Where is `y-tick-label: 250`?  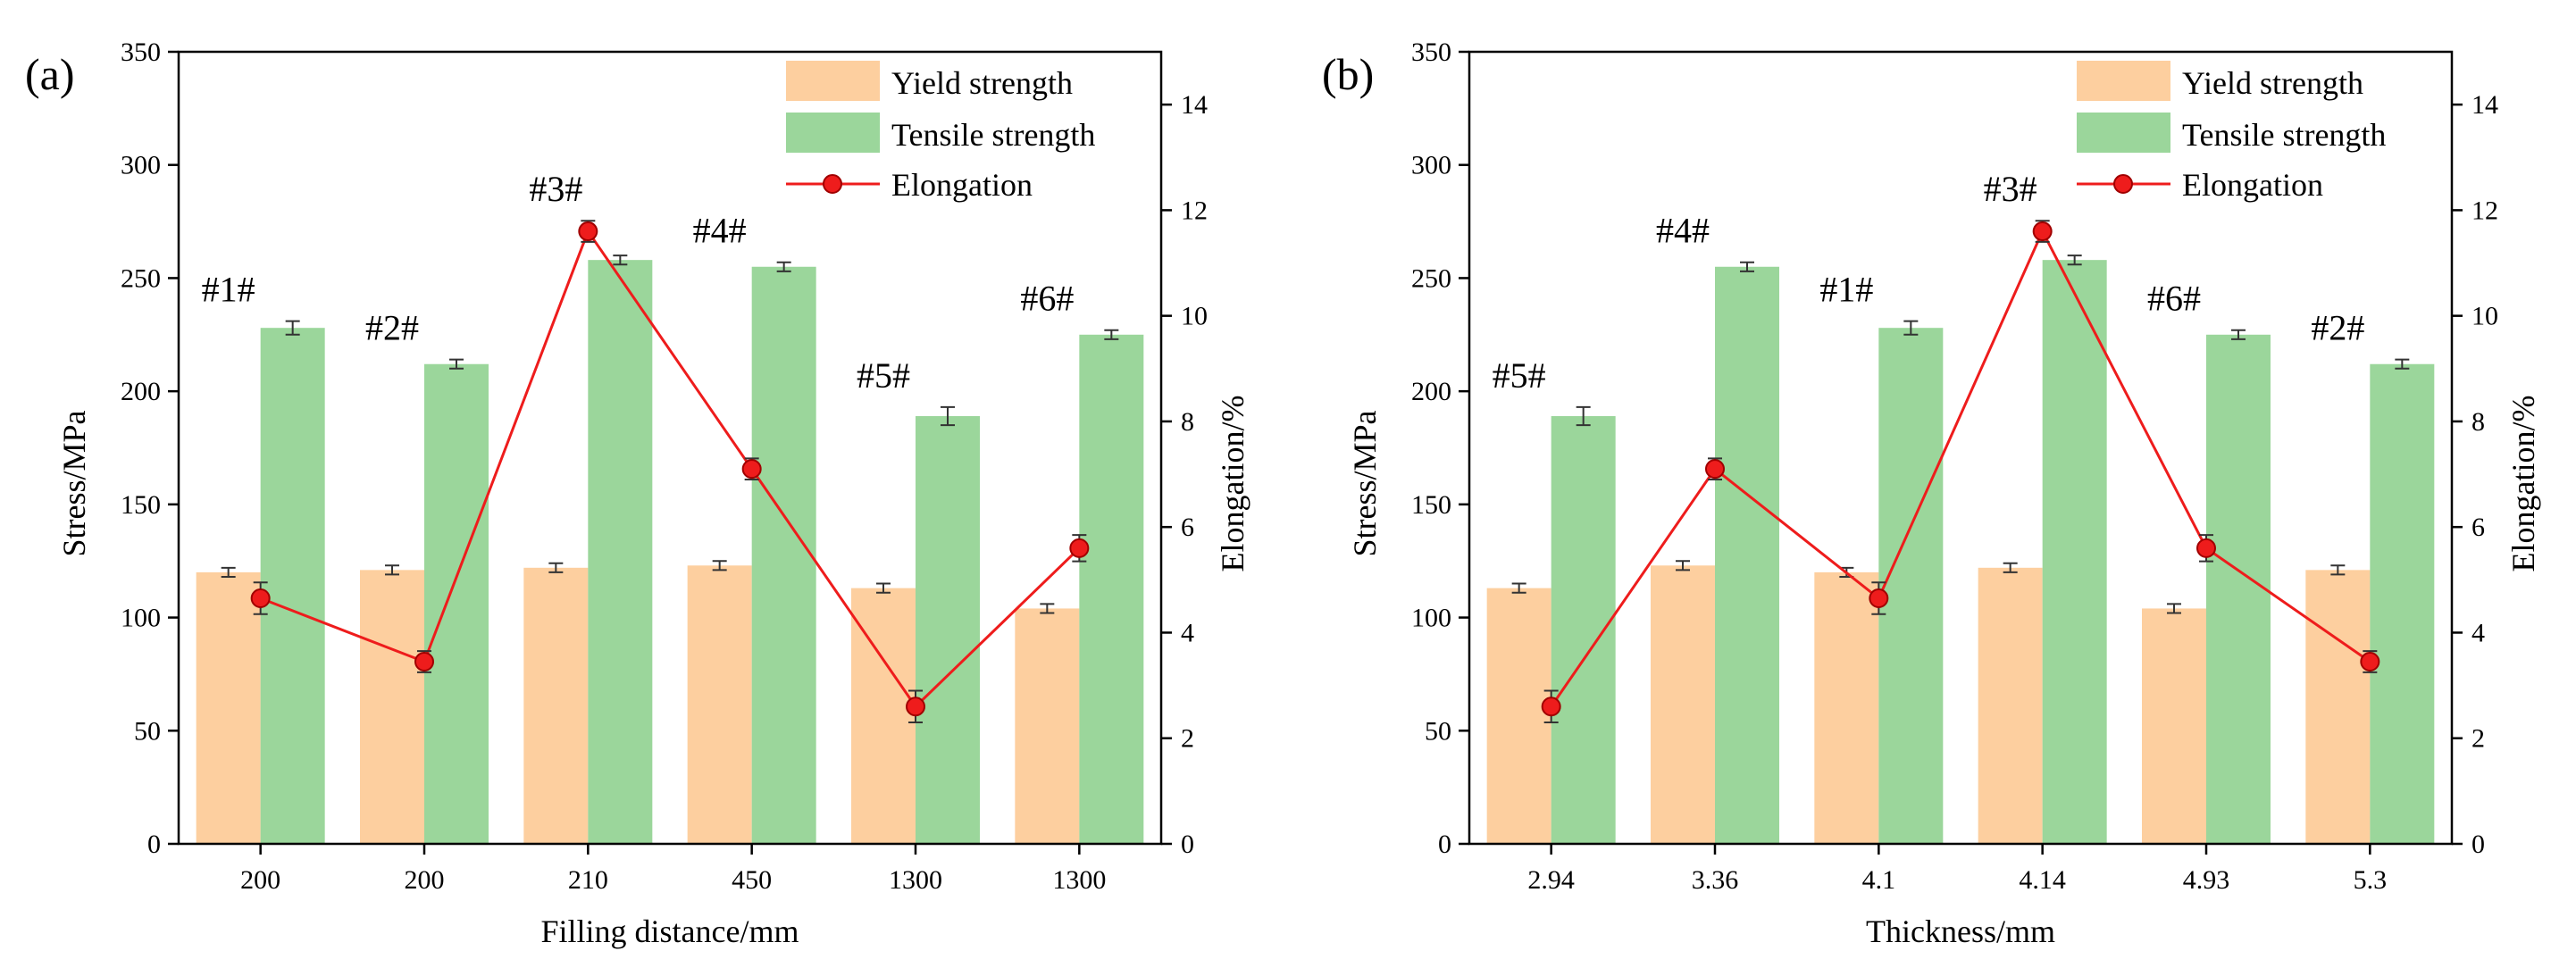
y-tick-label: 250 is located at coordinates (1431, 278).